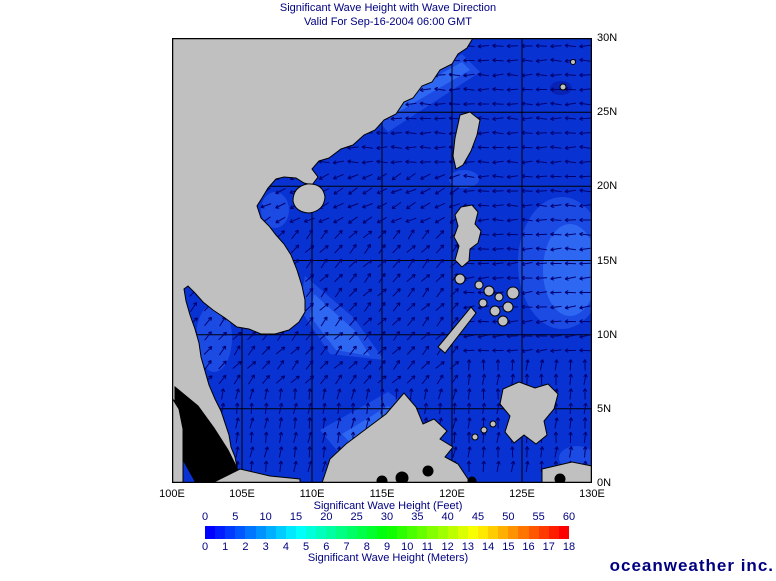 The height and width of the screenshot is (581, 776). Describe the element at coordinates (478, 517) in the screenshot. I see `feet-tick-label: 45` at that location.